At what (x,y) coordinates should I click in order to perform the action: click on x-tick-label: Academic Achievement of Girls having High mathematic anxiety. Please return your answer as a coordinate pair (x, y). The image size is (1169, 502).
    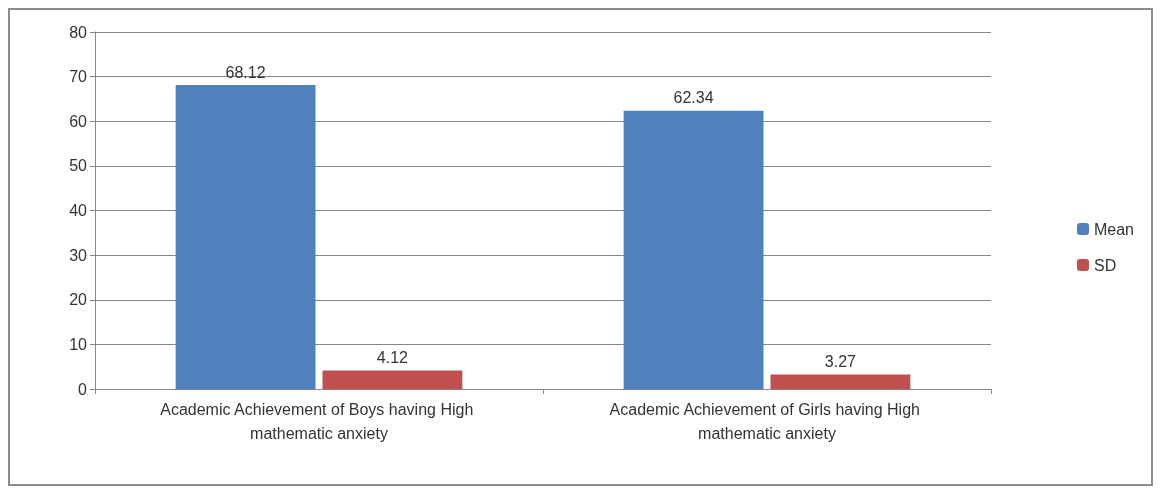
    Looking at the image, I should click on (767, 421).